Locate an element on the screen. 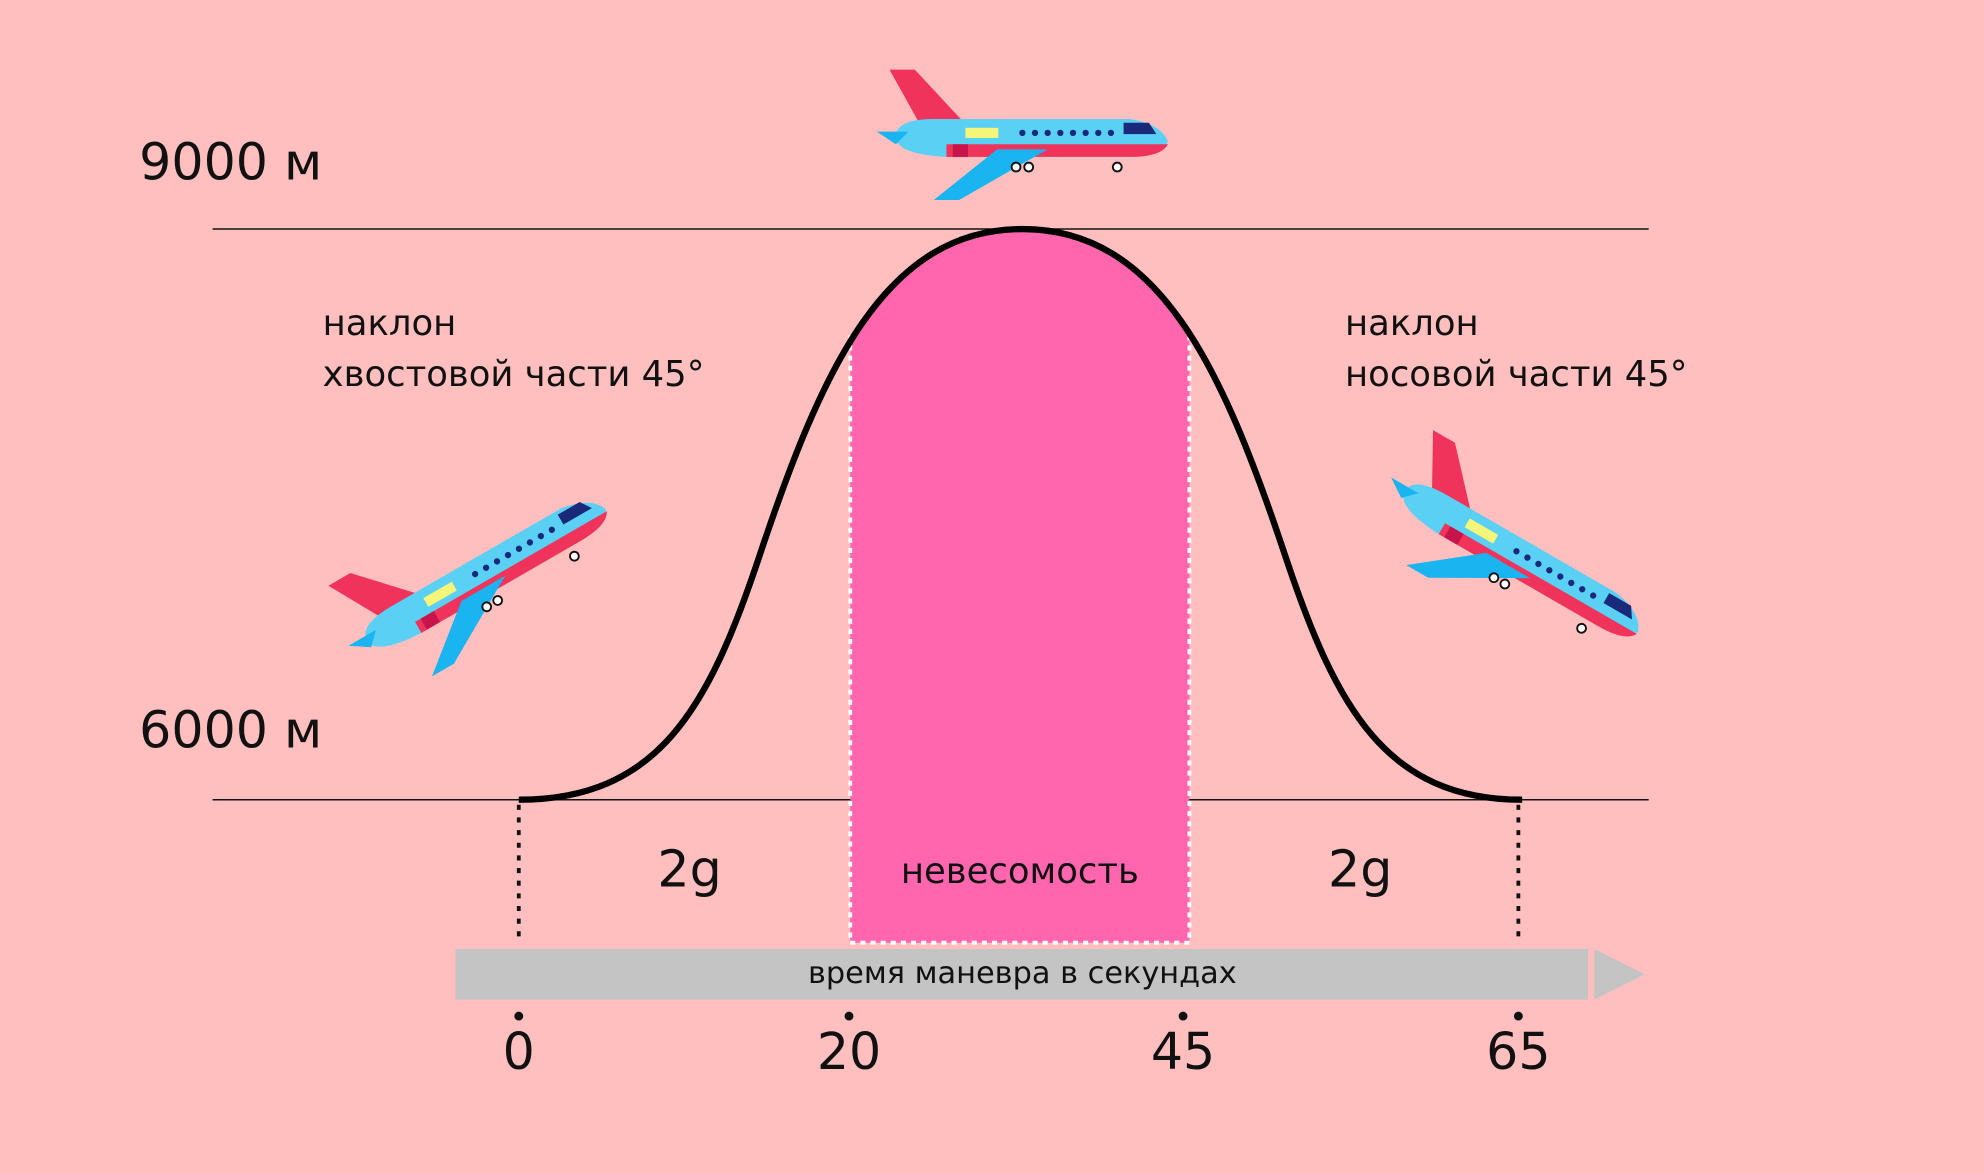 The image size is (1984, 1173). timeline-bar is located at coordinates (1021, 974).